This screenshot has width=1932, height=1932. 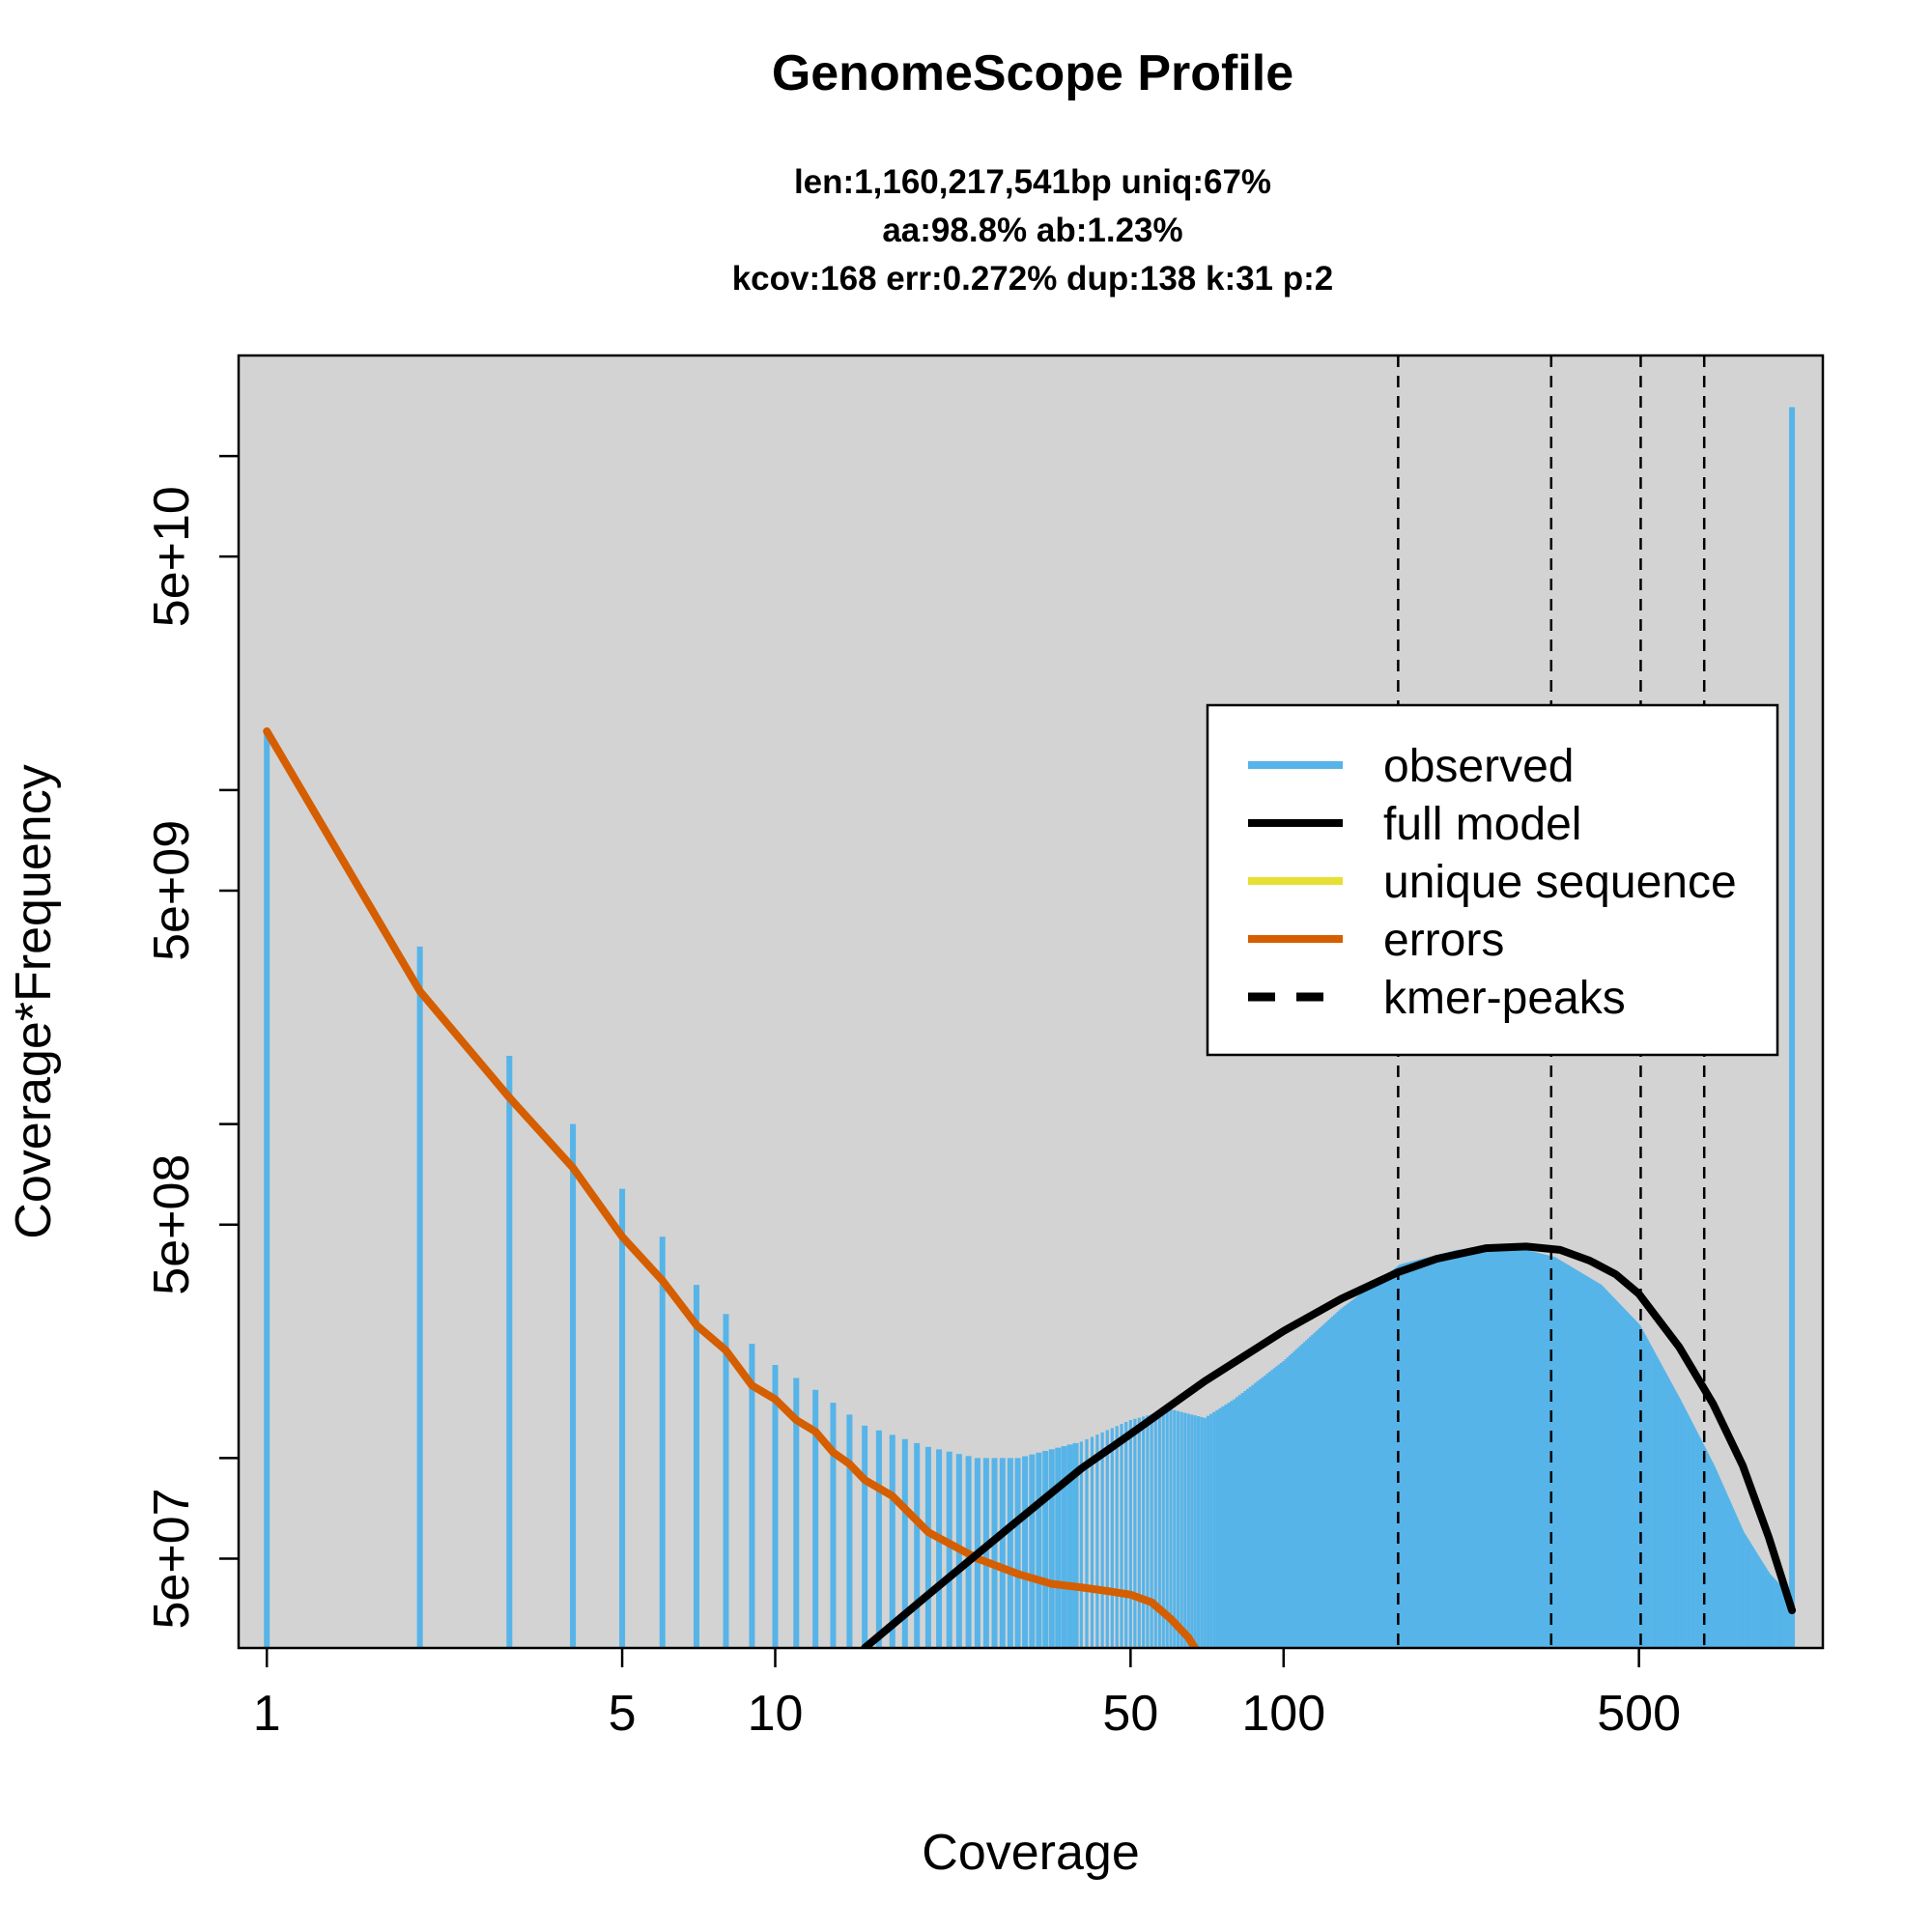 I want to click on legend-label: observed, so click(x=1478, y=766).